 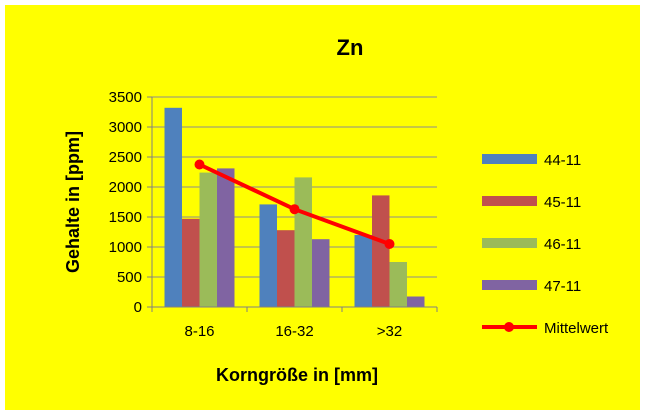 What do you see at coordinates (73, 202) in the screenshot?
I see `y-axis-label: Gehalte in [ppm]` at bounding box center [73, 202].